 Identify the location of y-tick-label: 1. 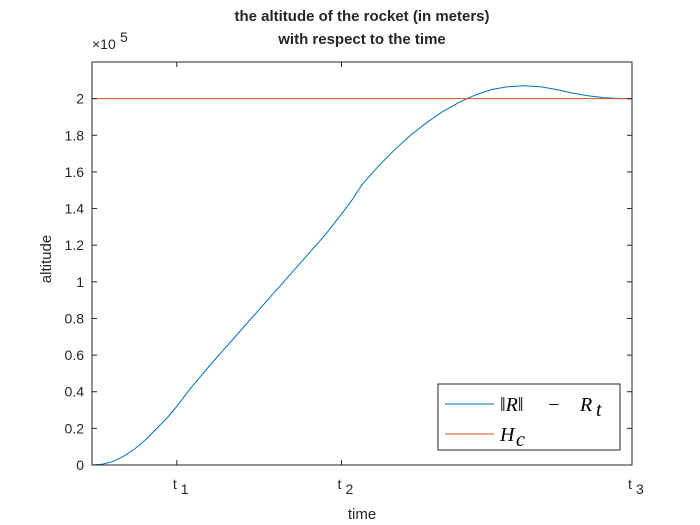
(80, 282).